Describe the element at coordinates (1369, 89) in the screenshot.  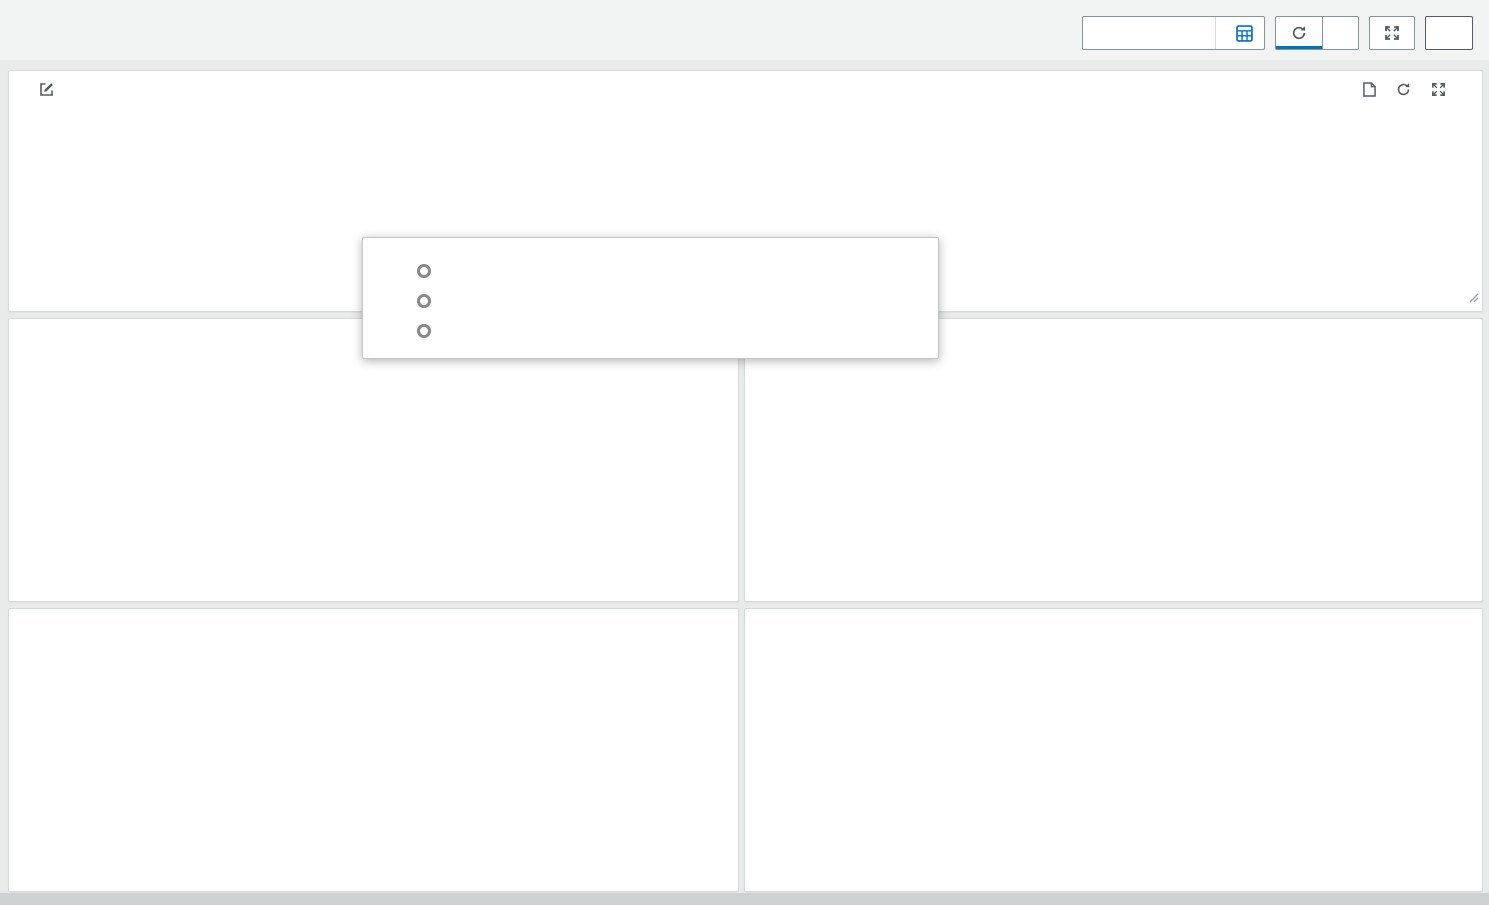
I see `export-icon` at that location.